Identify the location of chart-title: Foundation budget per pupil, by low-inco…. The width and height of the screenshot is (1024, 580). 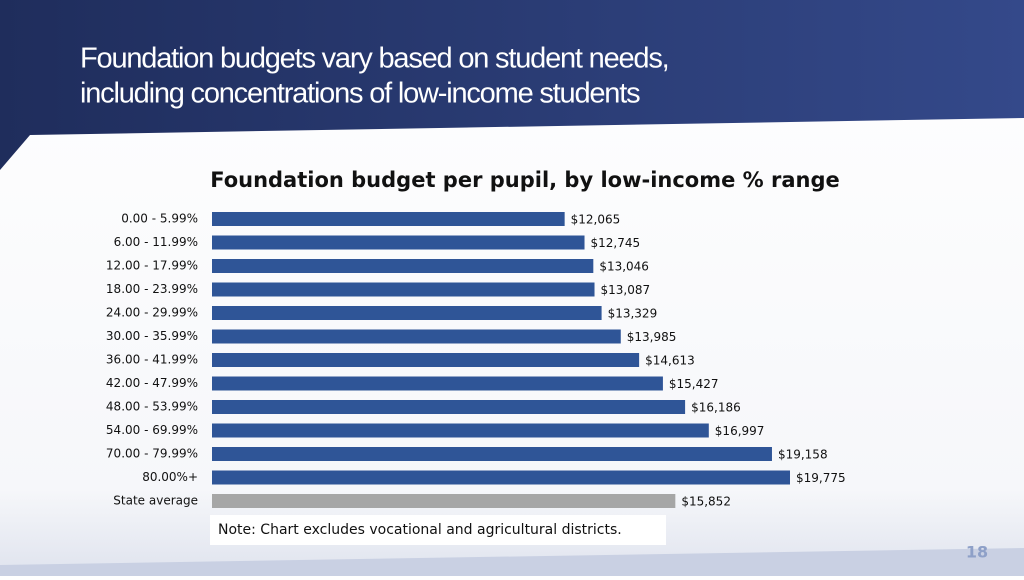
(525, 180).